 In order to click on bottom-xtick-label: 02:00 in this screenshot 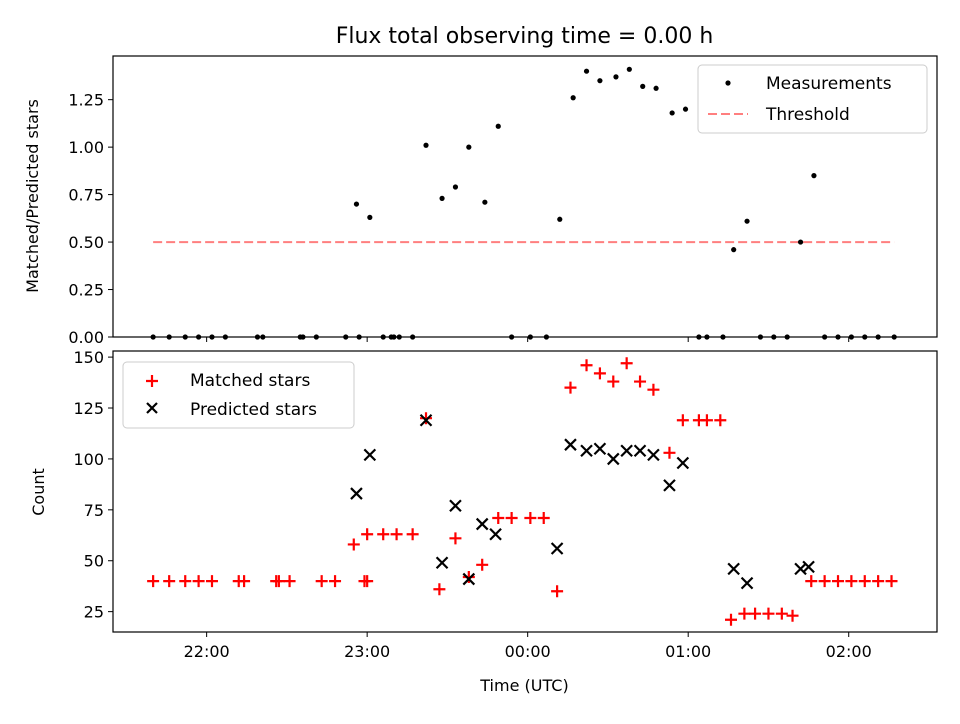, I will do `click(849, 651)`.